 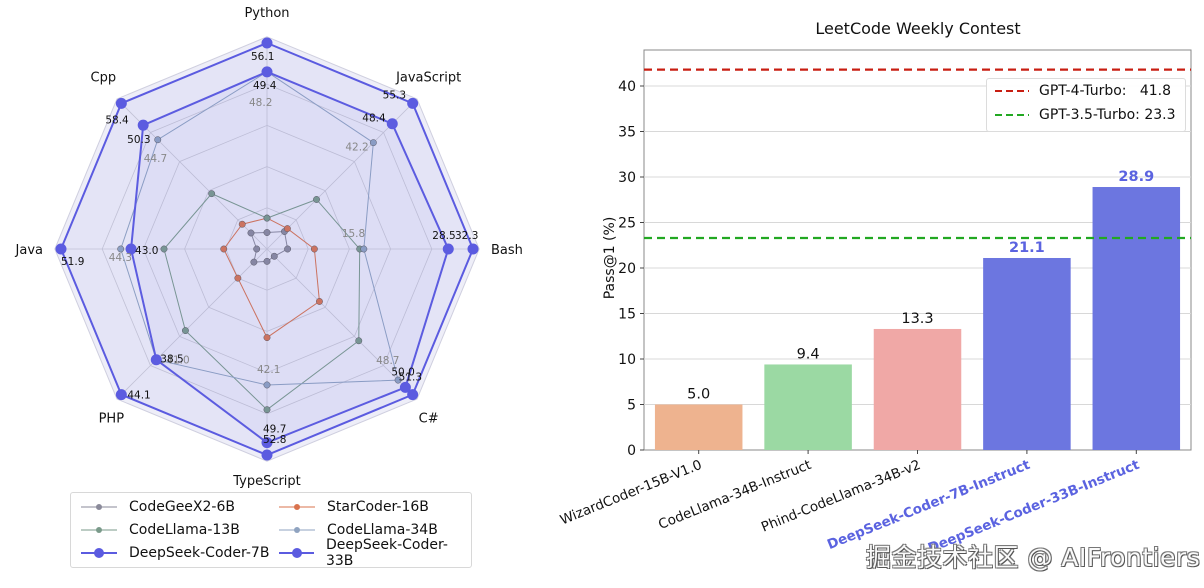 What do you see at coordinates (271, 278) in the screenshot?
I see `radar-series-starcoder-16b` at bounding box center [271, 278].